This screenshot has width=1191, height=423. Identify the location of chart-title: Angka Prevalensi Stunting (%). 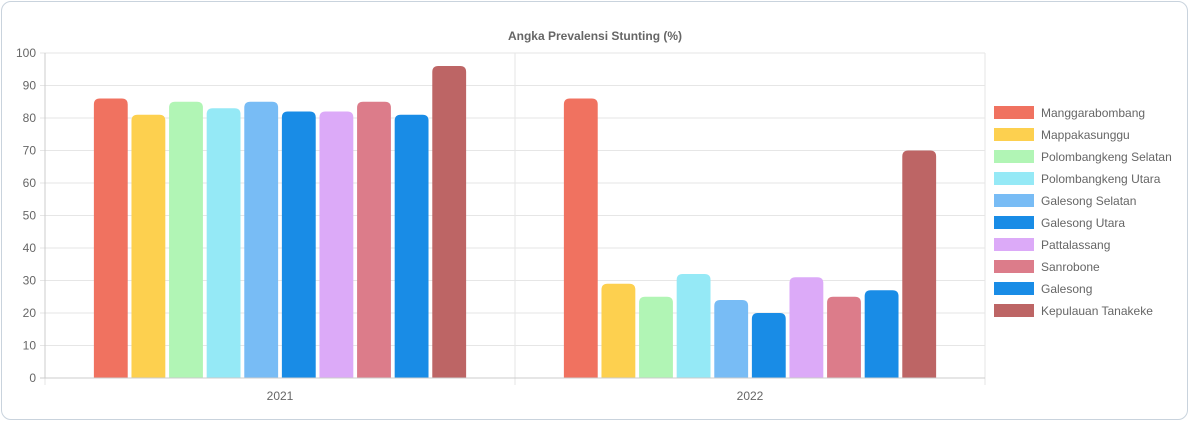
(595, 36).